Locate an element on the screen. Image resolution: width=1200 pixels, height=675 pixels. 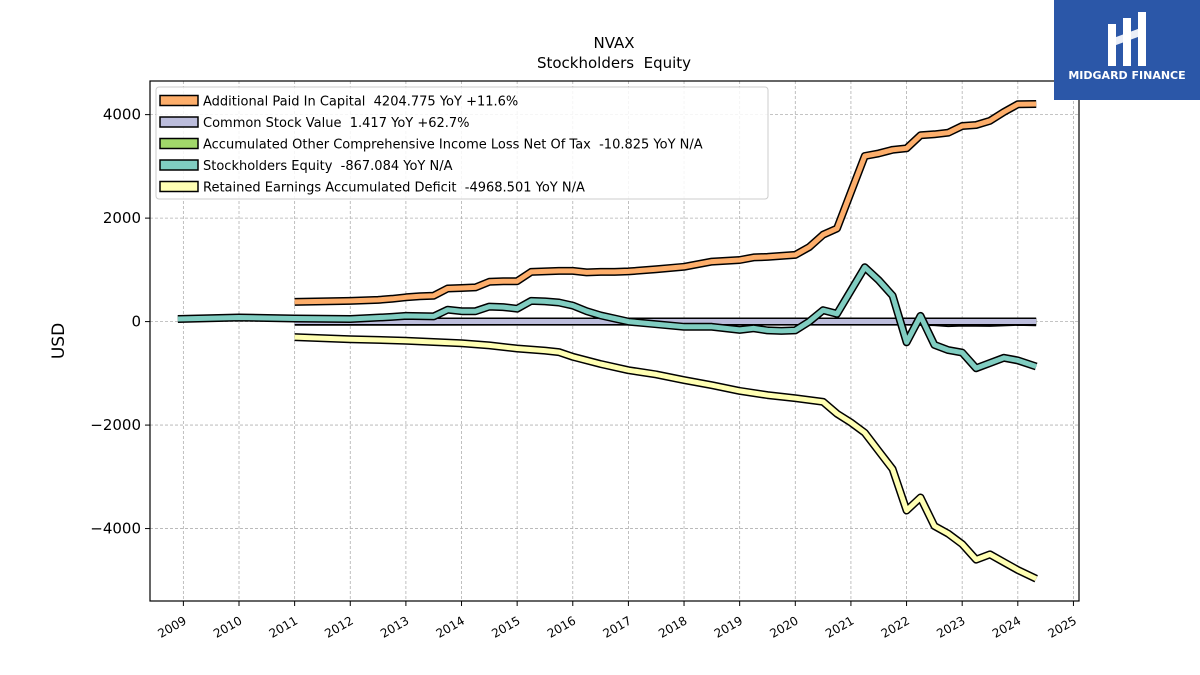
y-tick-label: −4000 is located at coordinates (115, 529).